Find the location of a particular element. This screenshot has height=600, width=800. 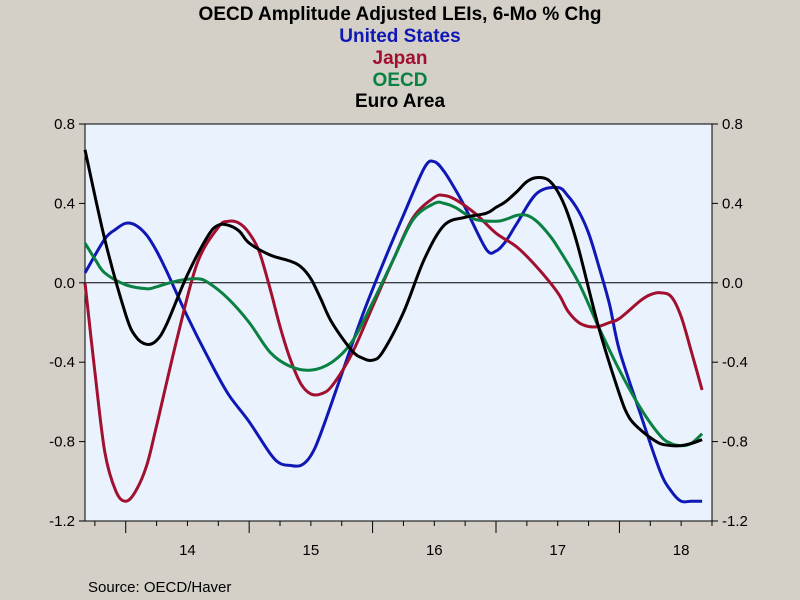

y-tick-label-right: -1.2 is located at coordinates (735, 521).